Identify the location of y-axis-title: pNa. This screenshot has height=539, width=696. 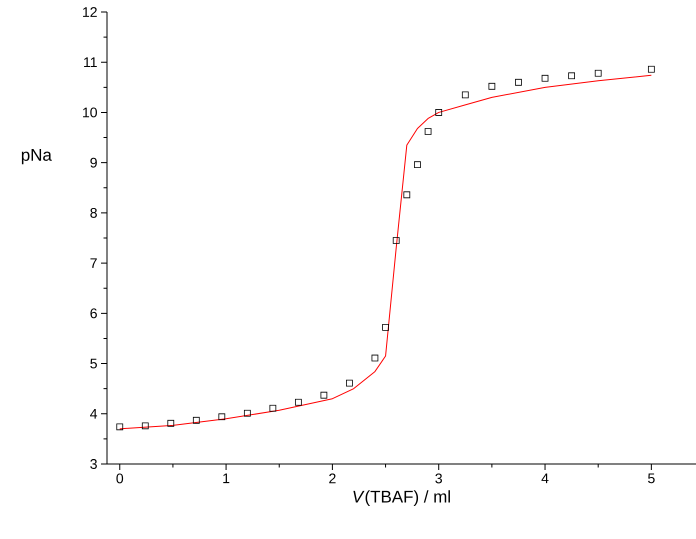
(37, 156).